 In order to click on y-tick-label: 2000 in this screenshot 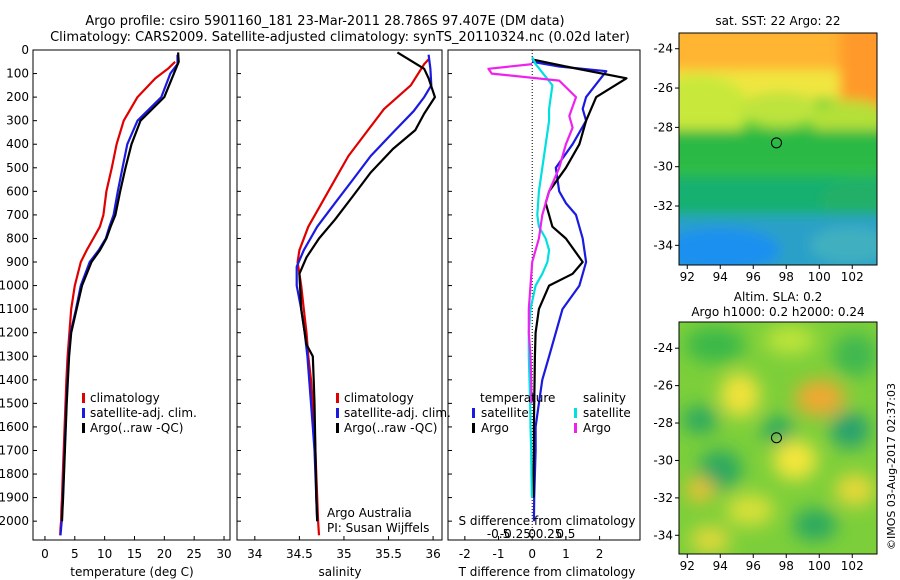, I will do `click(14, 521)`.